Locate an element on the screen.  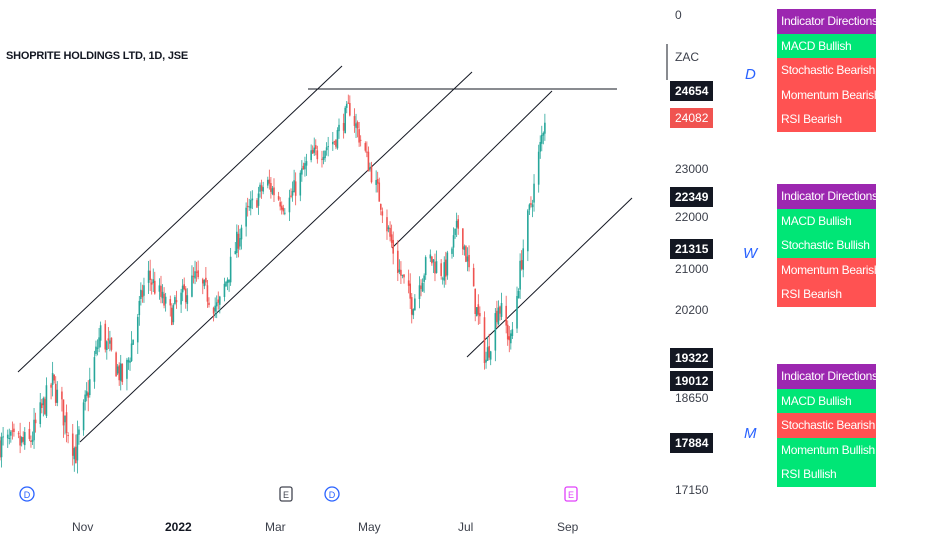
panel-row-stochastic: Stochastic Bearish is located at coordinates (826, 70).